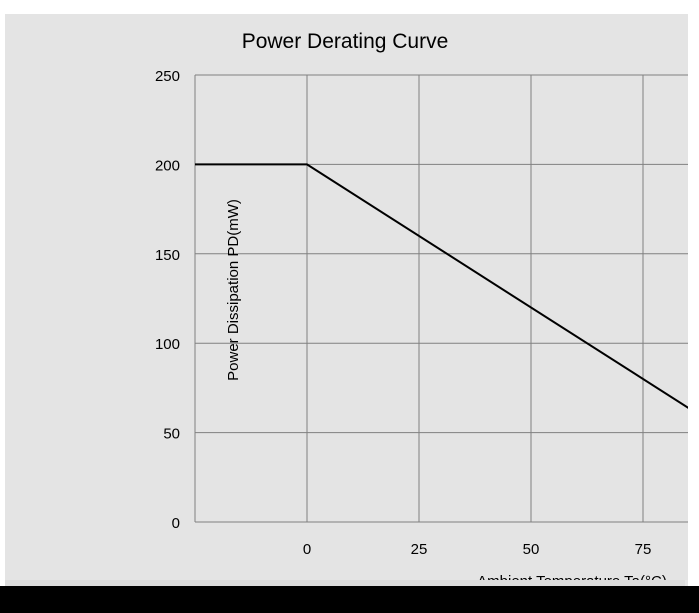 Image resolution: width=699 pixels, height=613 pixels. I want to click on bottom-bar, so click(349, 599).